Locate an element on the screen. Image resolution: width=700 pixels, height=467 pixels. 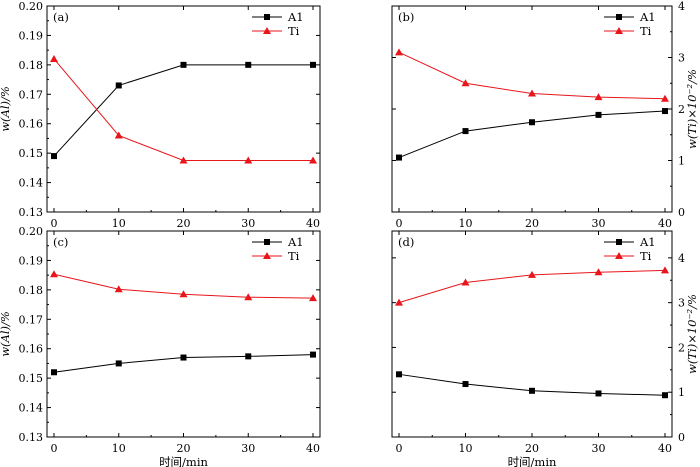
y-tick-label-right: 3 is located at coordinates (681, 58).